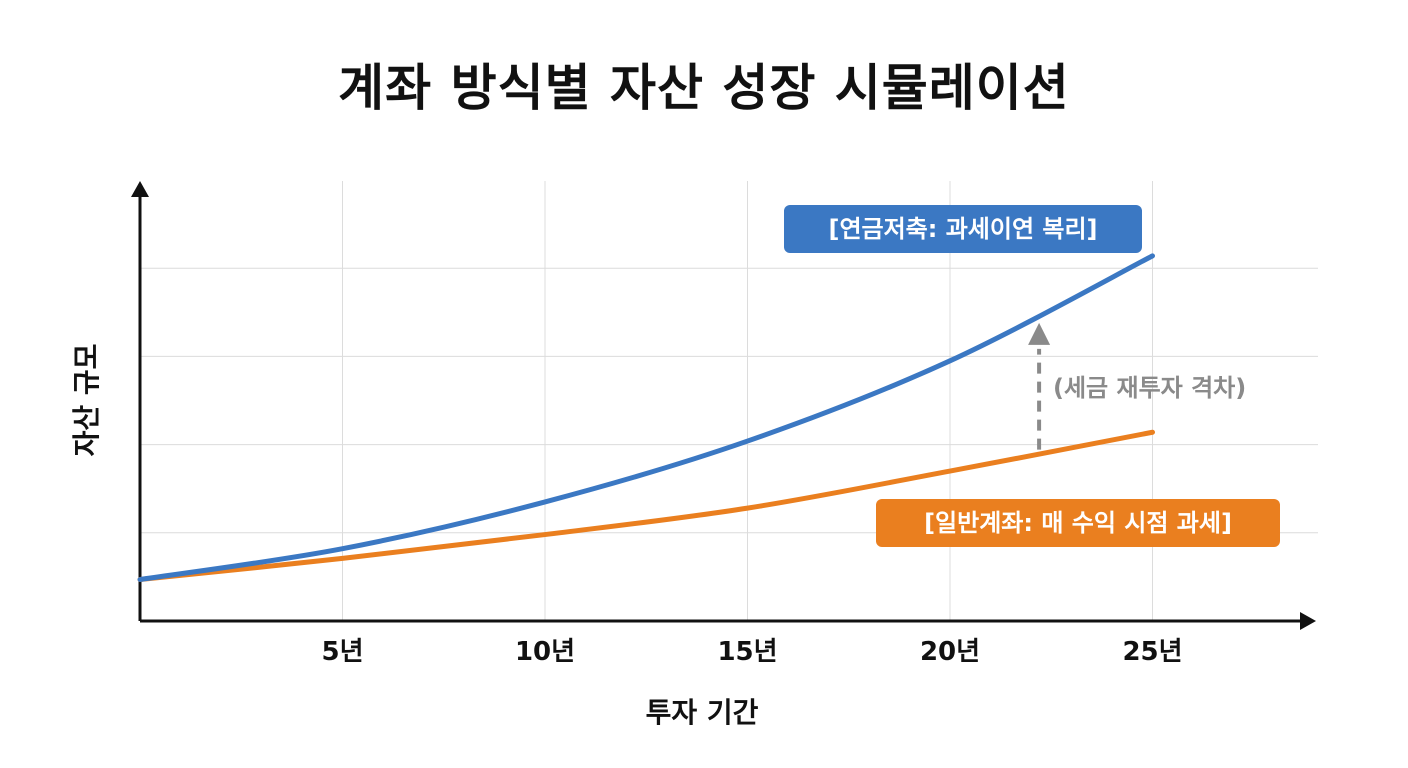  Describe the element at coordinates (1039, 333) in the screenshot. I see `gap-arrow-head-icon` at that location.